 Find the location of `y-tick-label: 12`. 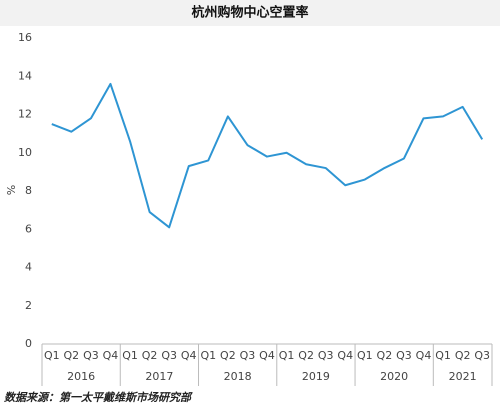

y-tick-label: 12 is located at coordinates (25, 114).